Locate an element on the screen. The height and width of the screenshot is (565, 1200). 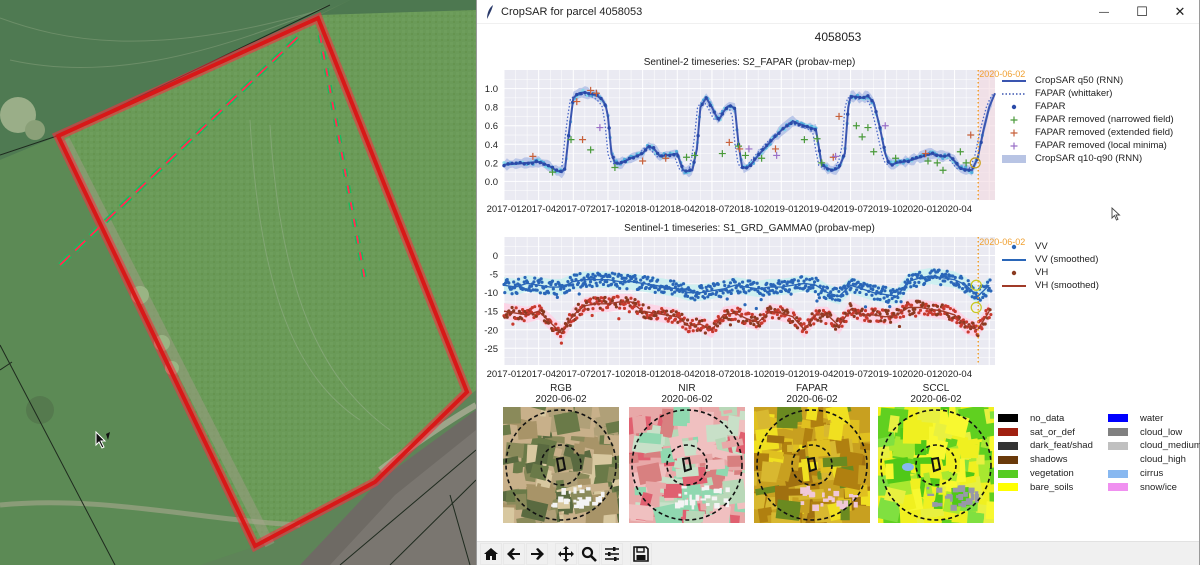
svg-text: 2017-07 is located at coordinates (573, 209).